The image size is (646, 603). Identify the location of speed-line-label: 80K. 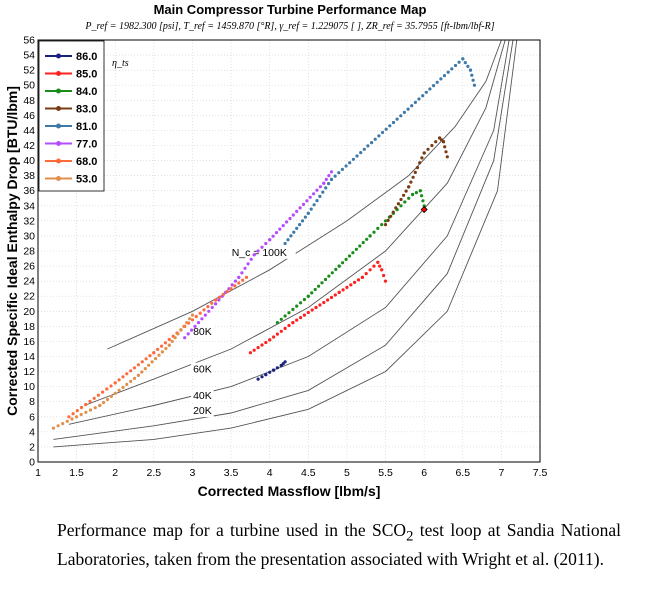
(202, 332).